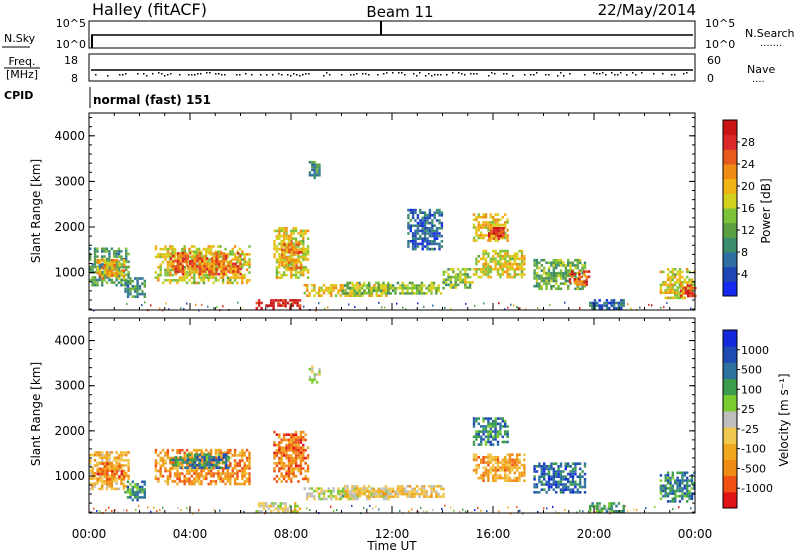 Image resolution: width=800 pixels, height=554 pixels. Describe the element at coordinates (18, 95) in the screenshot. I see `cpid-label: CPID` at that location.